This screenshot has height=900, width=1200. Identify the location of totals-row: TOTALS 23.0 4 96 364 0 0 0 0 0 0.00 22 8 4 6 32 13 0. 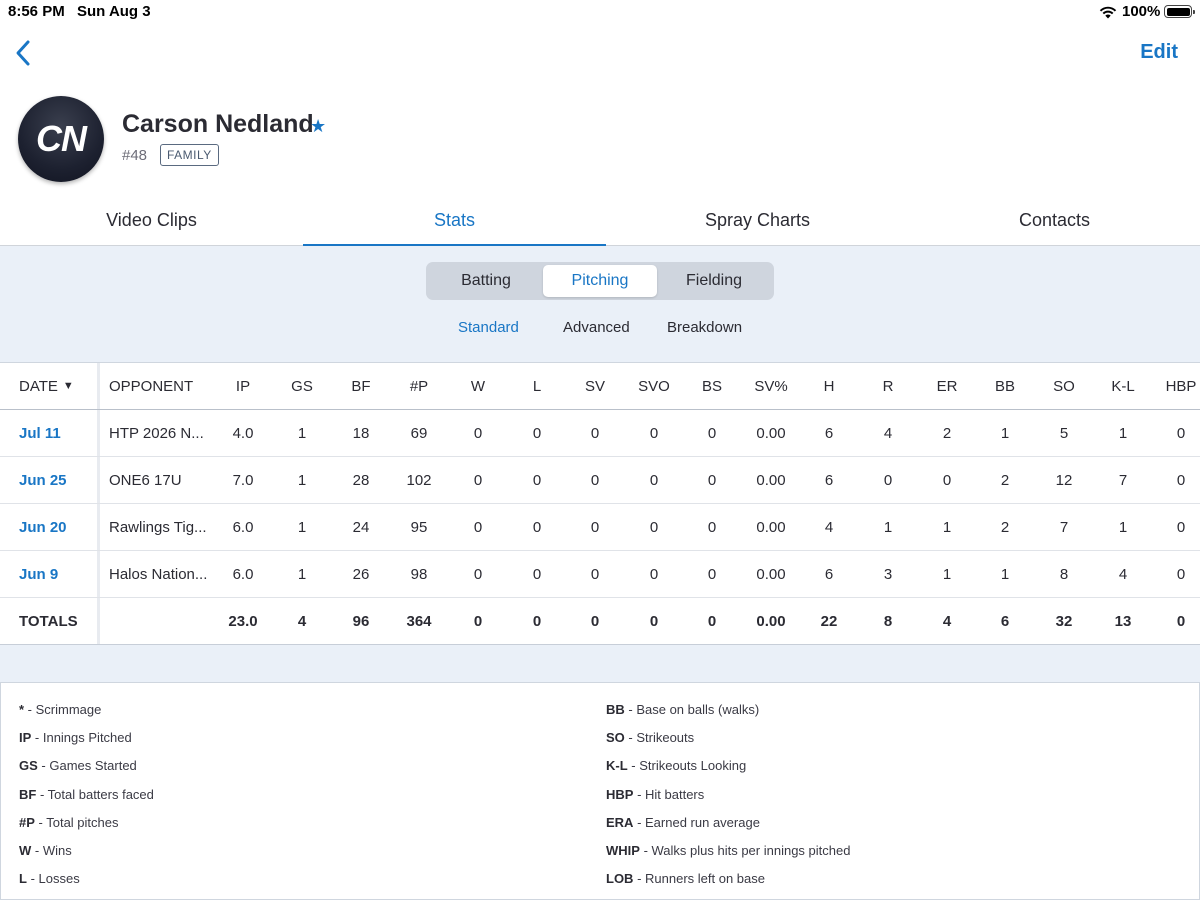
(600, 621).